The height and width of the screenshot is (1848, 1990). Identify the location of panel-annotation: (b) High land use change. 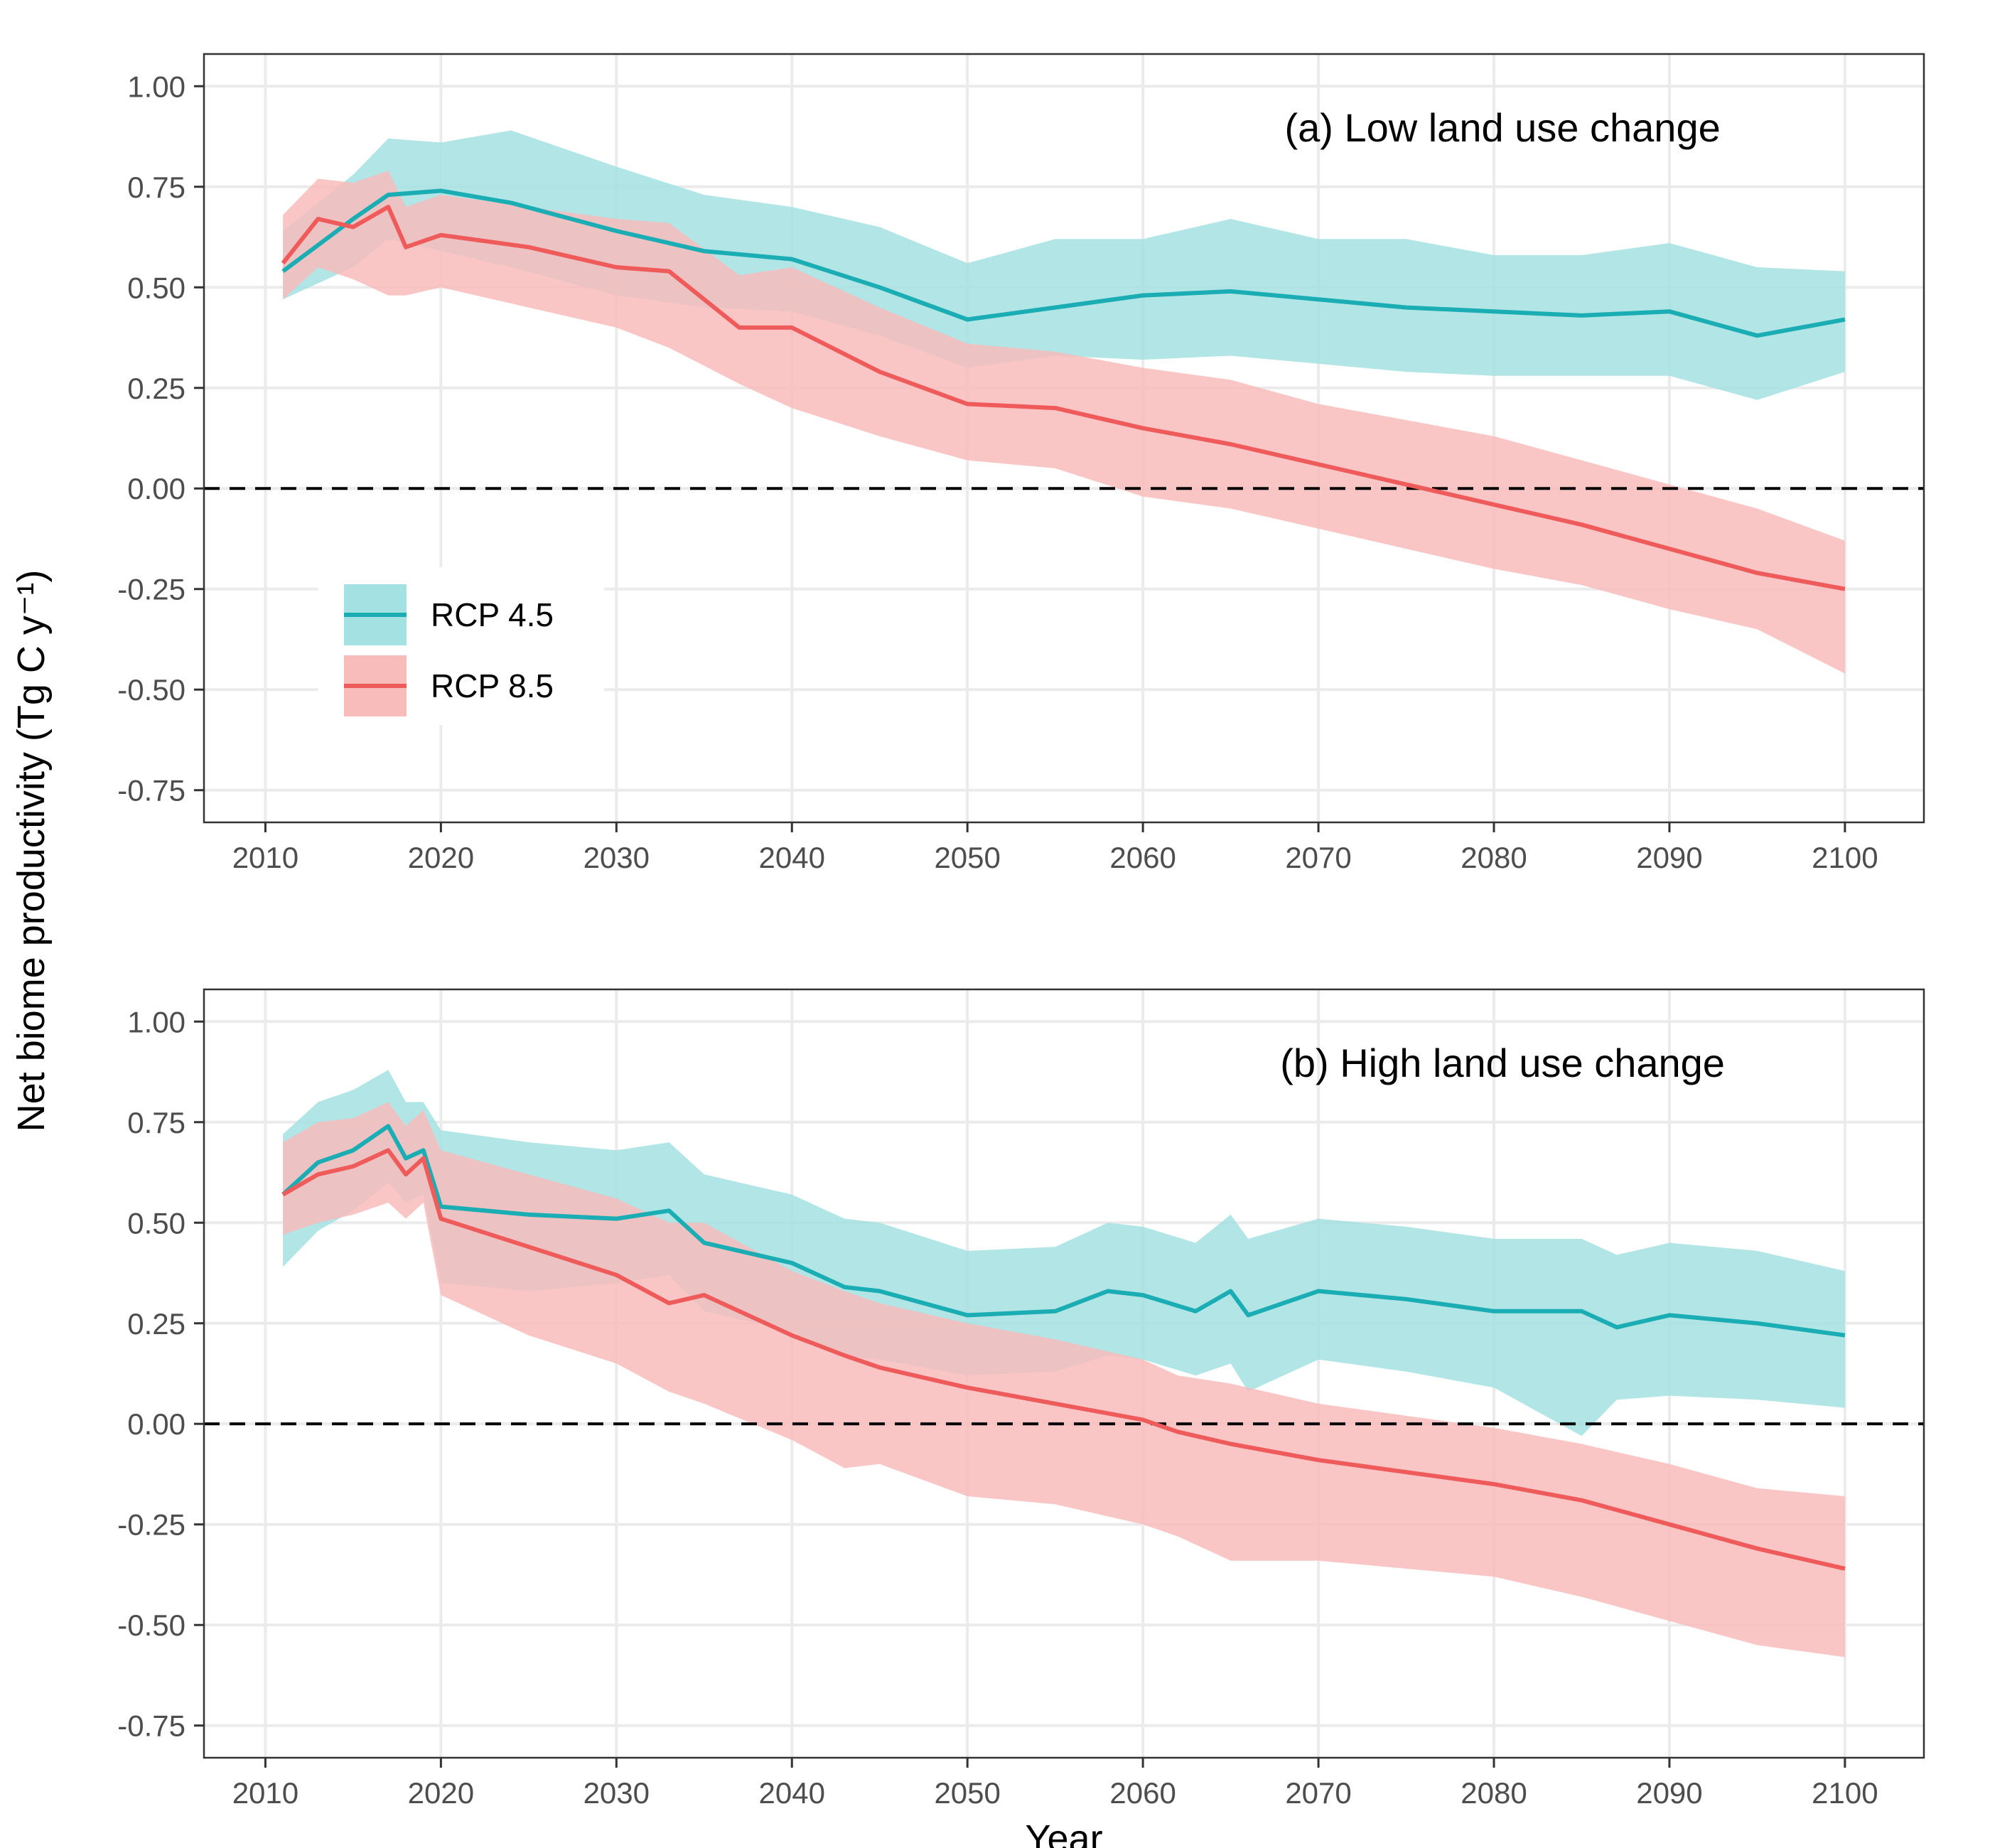
(1502, 1063).